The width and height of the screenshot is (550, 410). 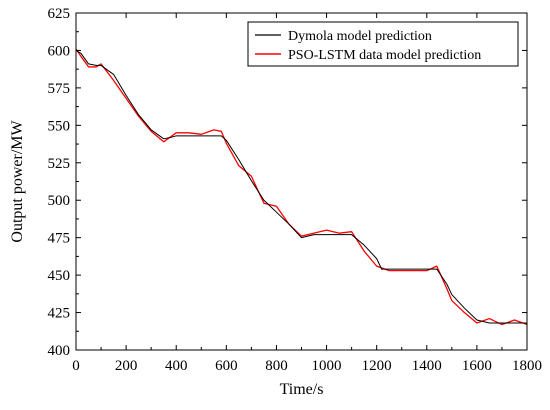 I want to click on y-tick-label: 625, so click(x=59, y=14).